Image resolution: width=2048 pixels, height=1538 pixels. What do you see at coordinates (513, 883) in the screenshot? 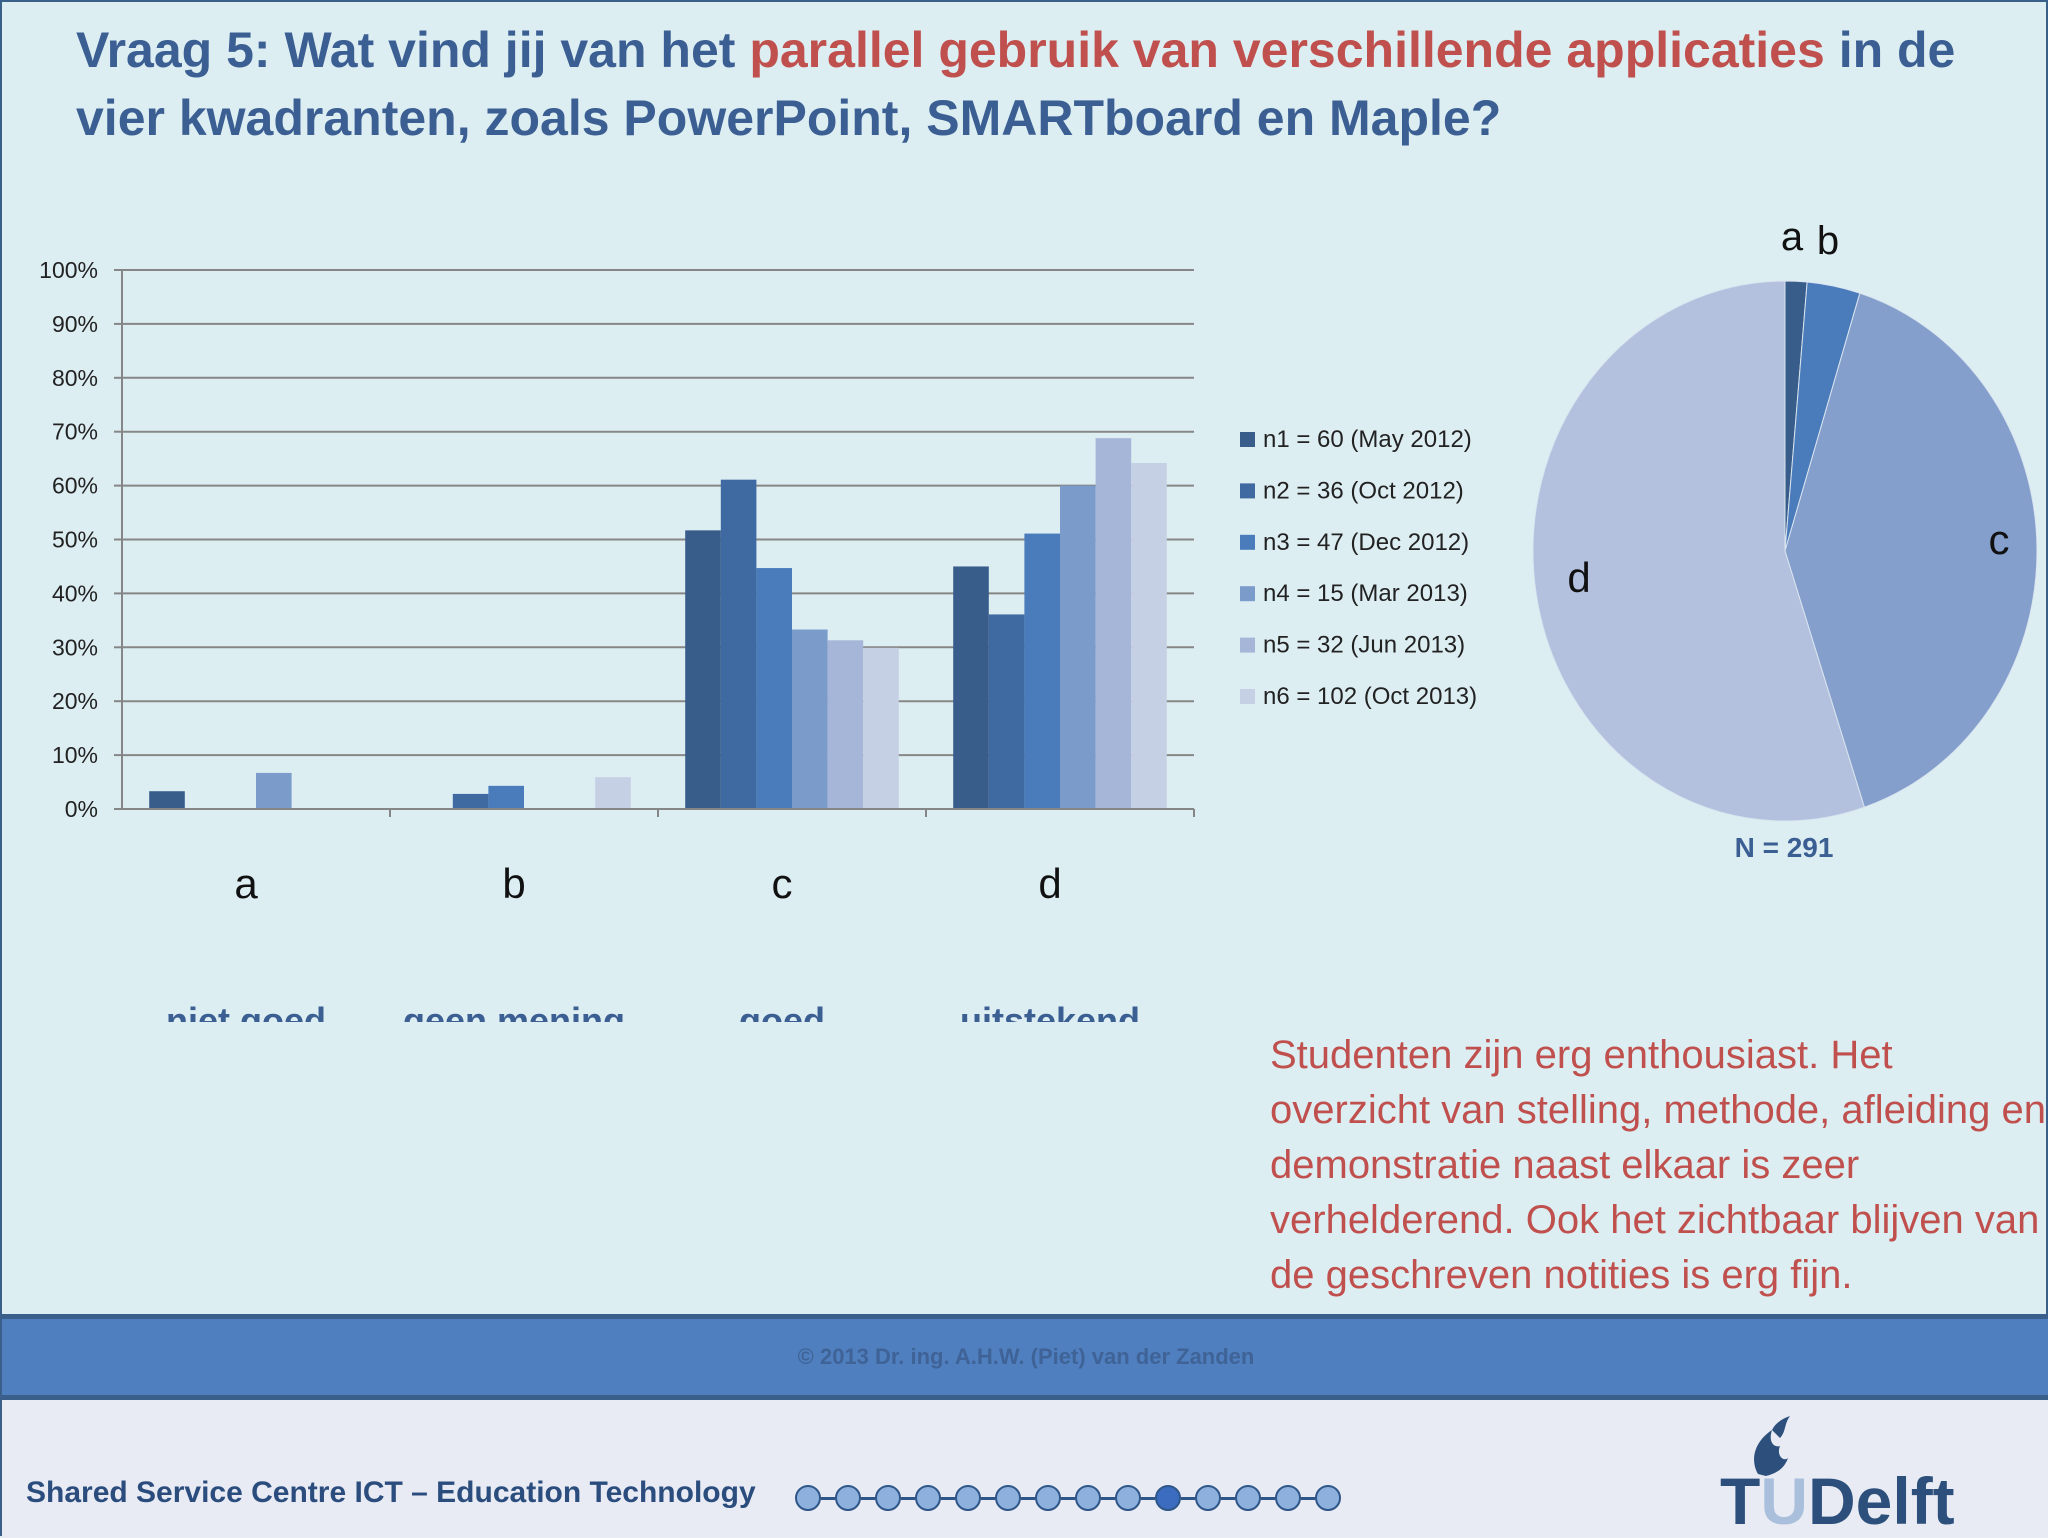
I see `x-tick-label: b` at bounding box center [513, 883].